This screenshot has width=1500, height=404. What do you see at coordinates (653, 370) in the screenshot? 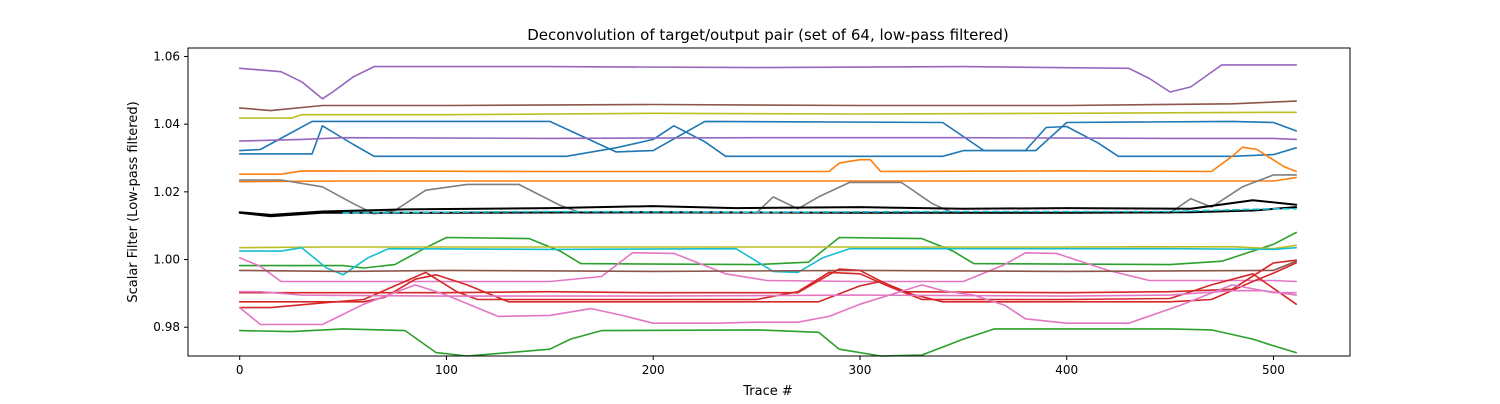
I see `x-tick-label: 200` at bounding box center [653, 370].